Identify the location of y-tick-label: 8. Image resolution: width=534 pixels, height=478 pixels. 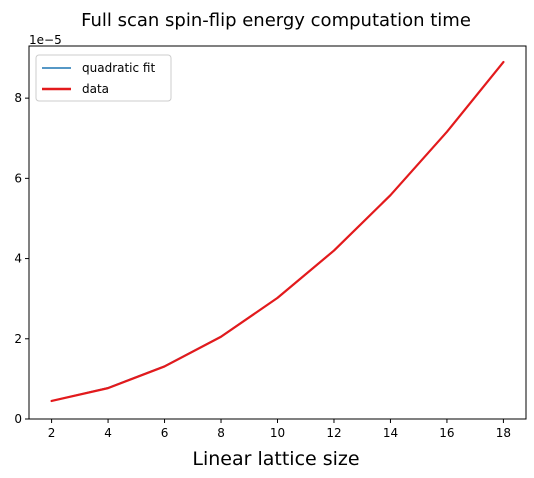
(18, 98).